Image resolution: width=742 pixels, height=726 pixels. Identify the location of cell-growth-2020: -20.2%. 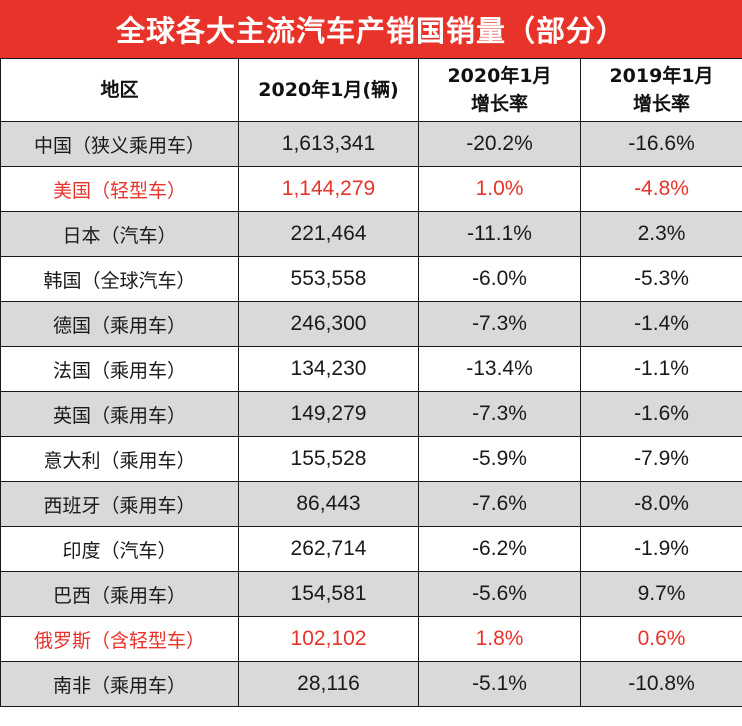
(499, 144).